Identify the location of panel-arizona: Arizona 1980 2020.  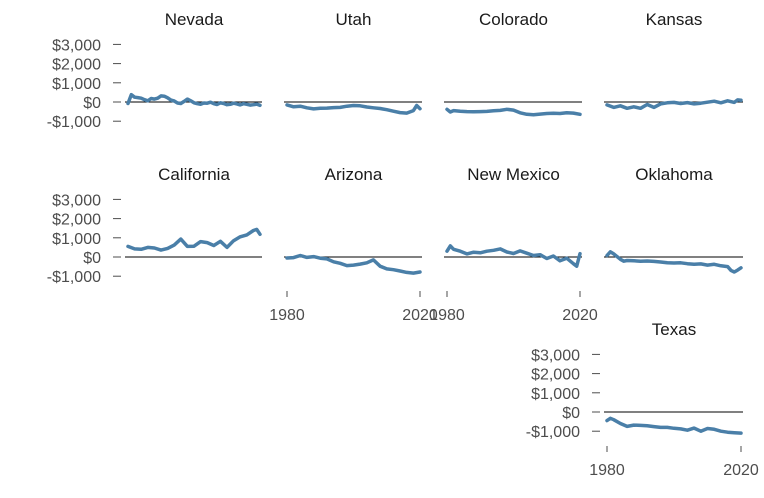
(353, 244).